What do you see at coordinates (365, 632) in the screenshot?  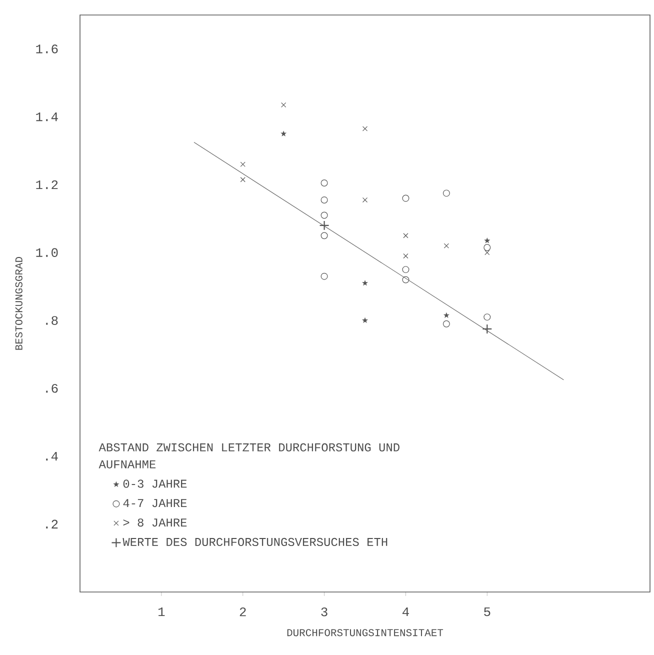 I see `x-axis-title: DURCHFORSTUNGSINTENSITAET` at bounding box center [365, 632].